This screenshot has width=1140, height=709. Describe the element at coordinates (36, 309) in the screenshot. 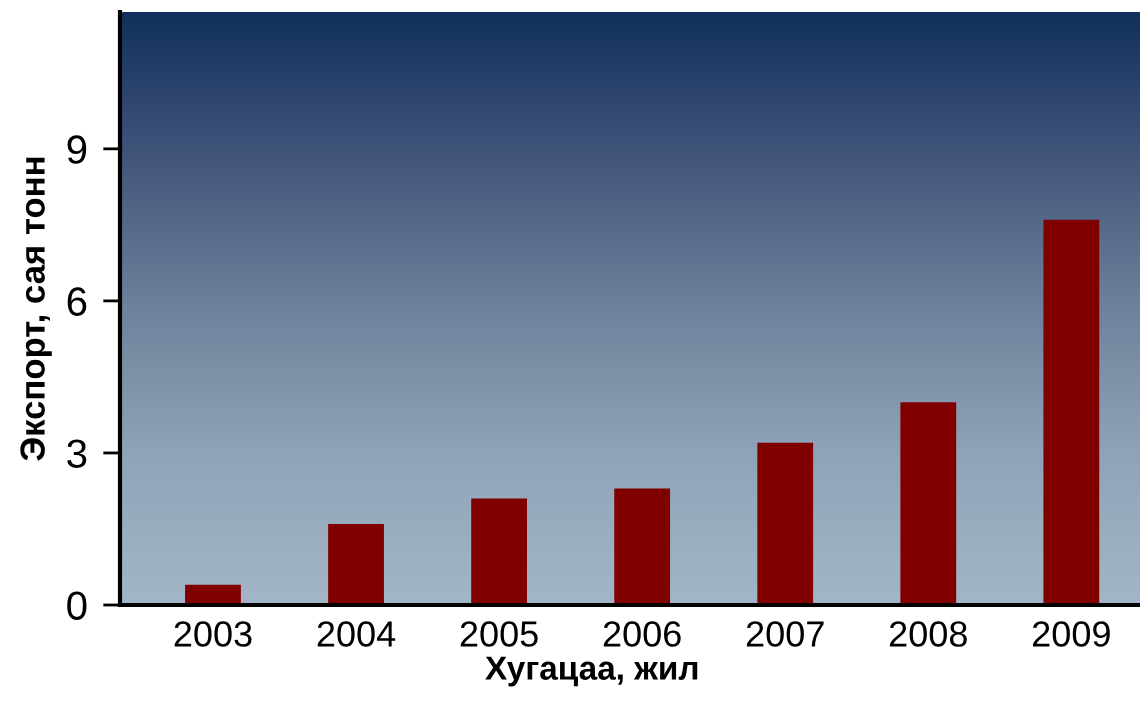

I see `y-axis-title: Экспорт, сая тонн` at that location.